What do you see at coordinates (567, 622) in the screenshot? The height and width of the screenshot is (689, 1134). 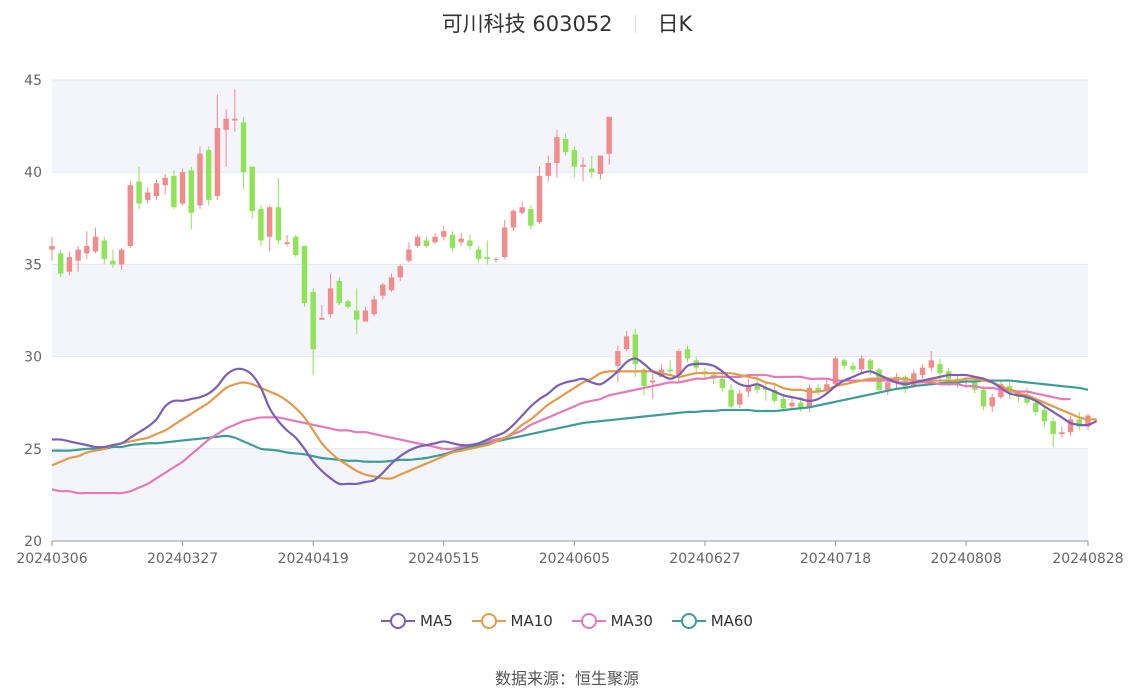 I see `chart-legend: MA5 MA10 MA30 MA60` at bounding box center [567, 622].